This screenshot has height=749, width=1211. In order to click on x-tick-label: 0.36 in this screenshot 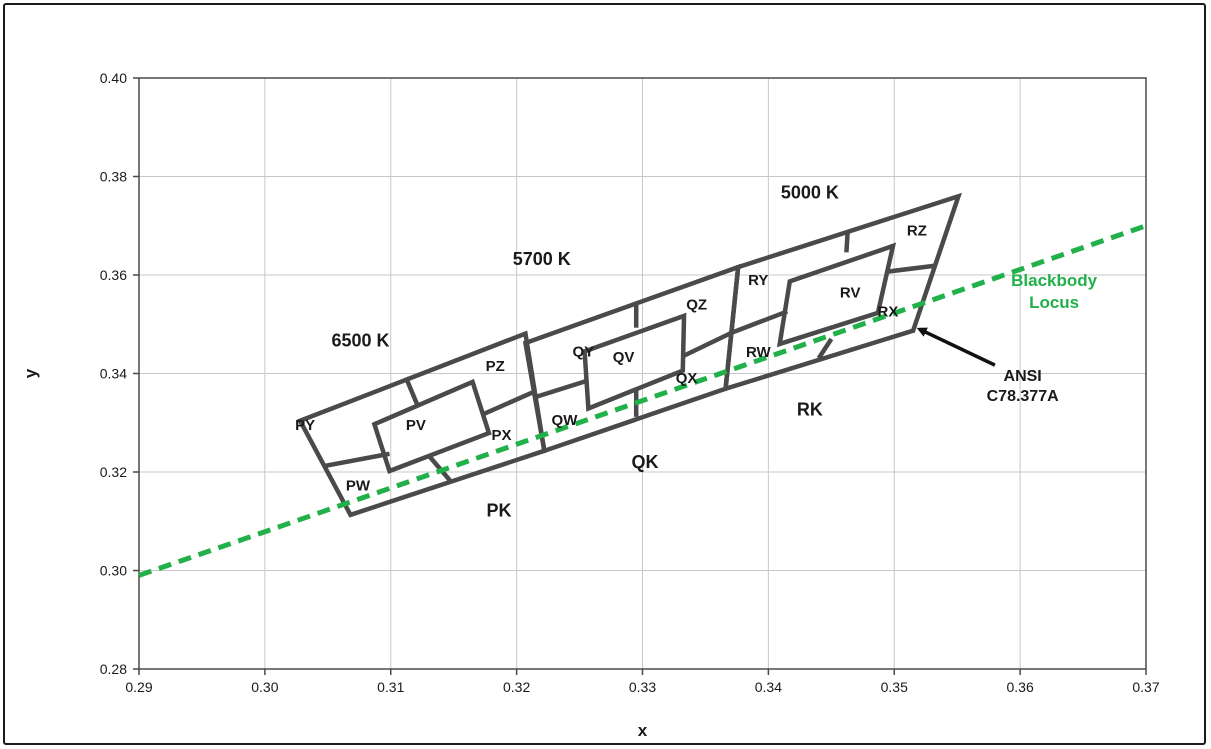, I will do `click(1020, 687)`.